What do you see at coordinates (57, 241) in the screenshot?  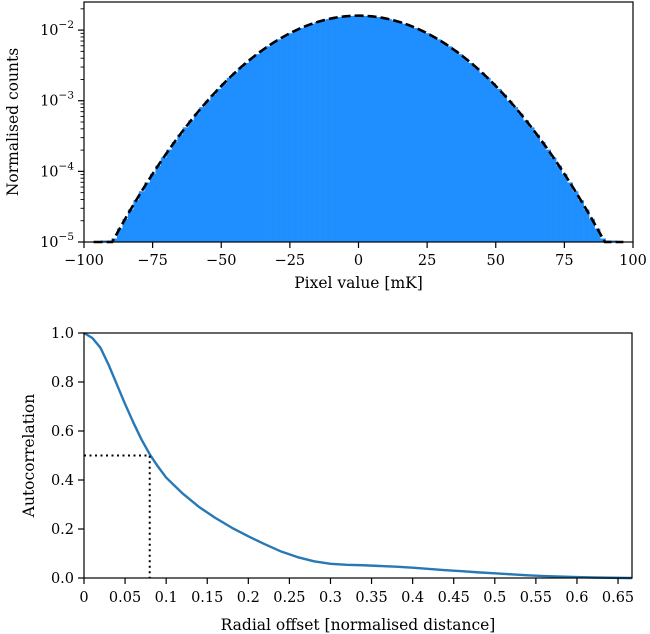 I see `y-tick-label: 10−5` at bounding box center [57, 241].